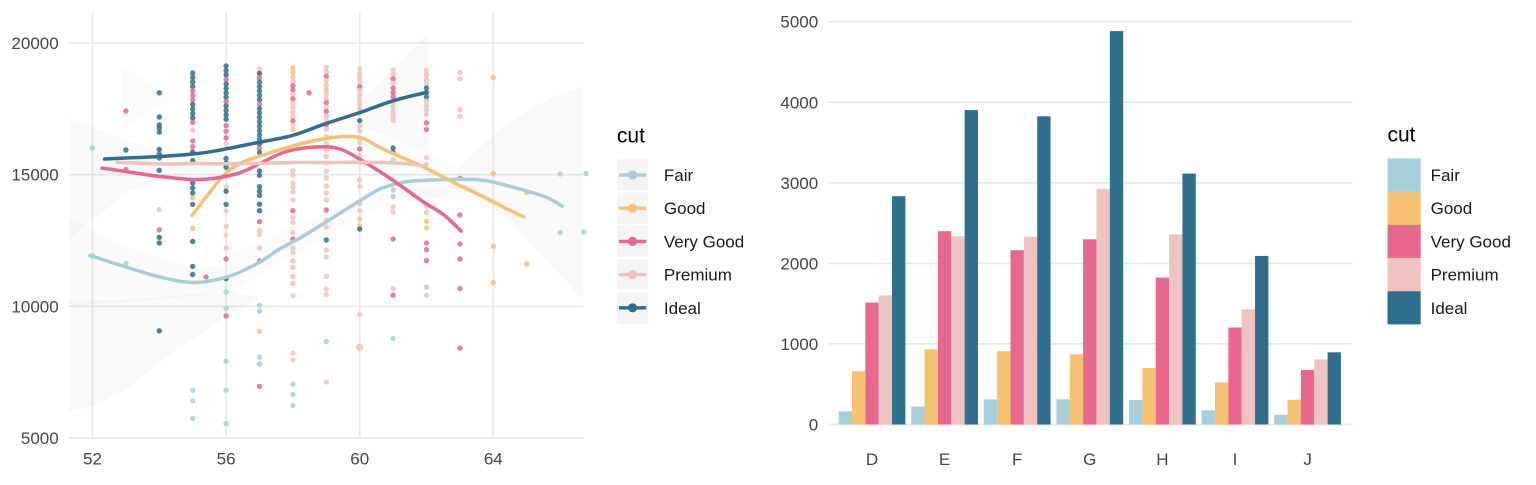 This screenshot has width=1536, height=485. What do you see at coordinates (799, 183) in the screenshot?
I see `svg-text: 3000` at bounding box center [799, 183].